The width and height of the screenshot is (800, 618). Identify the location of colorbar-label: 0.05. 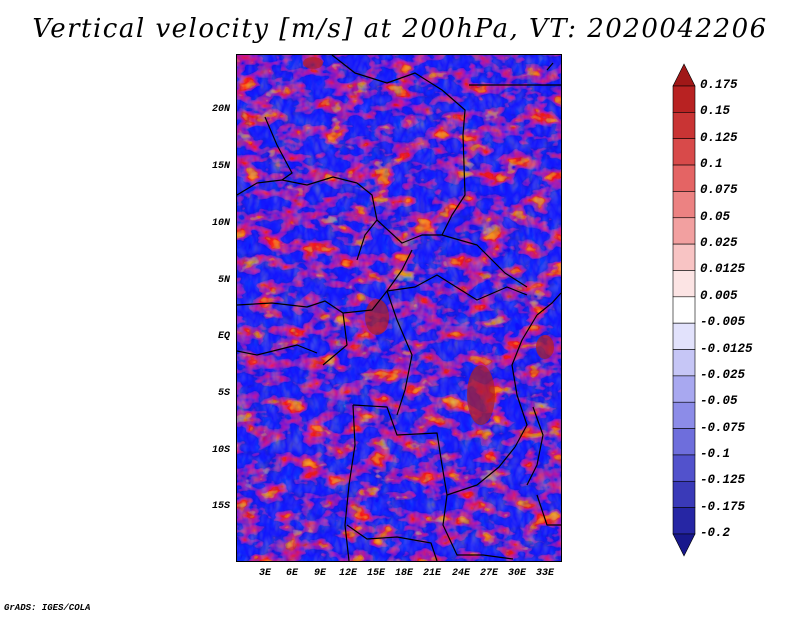
(715, 216).